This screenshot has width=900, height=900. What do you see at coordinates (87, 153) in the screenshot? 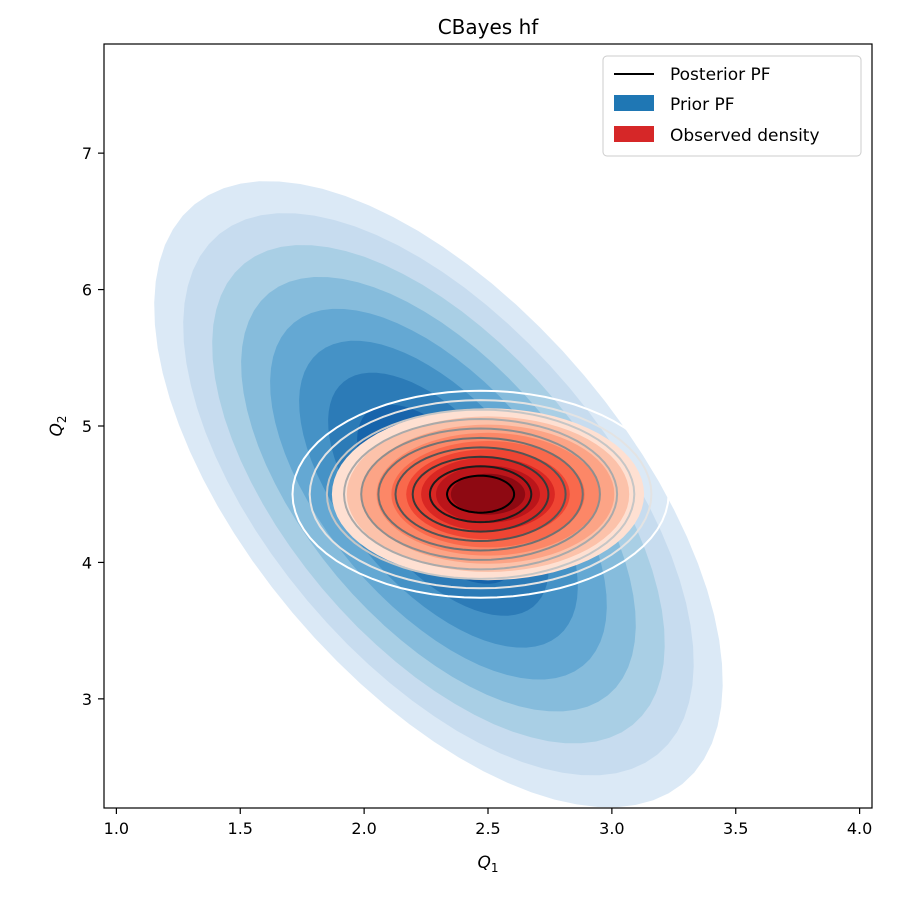
I see `y-tick-label: 7` at bounding box center [87, 153].